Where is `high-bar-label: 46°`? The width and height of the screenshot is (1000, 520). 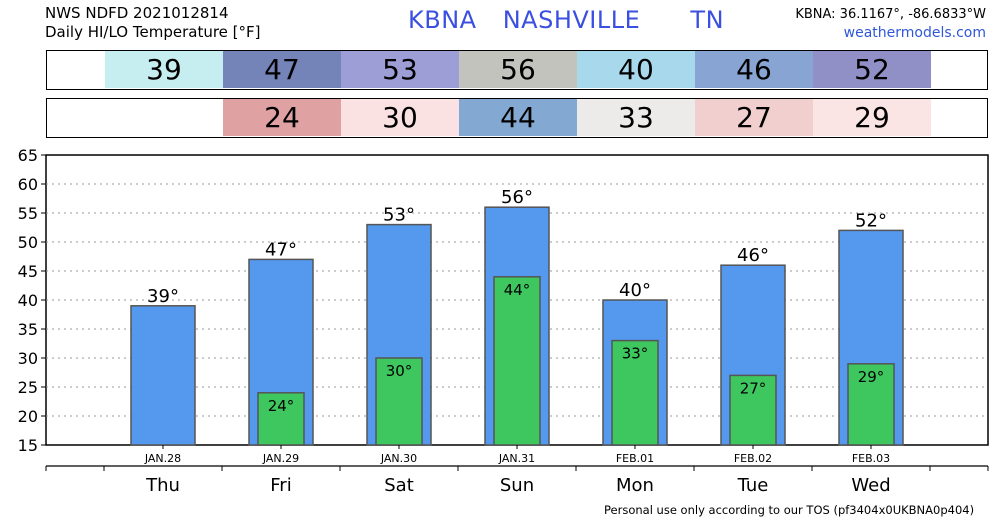 high-bar-label: 46° is located at coordinates (753, 255).